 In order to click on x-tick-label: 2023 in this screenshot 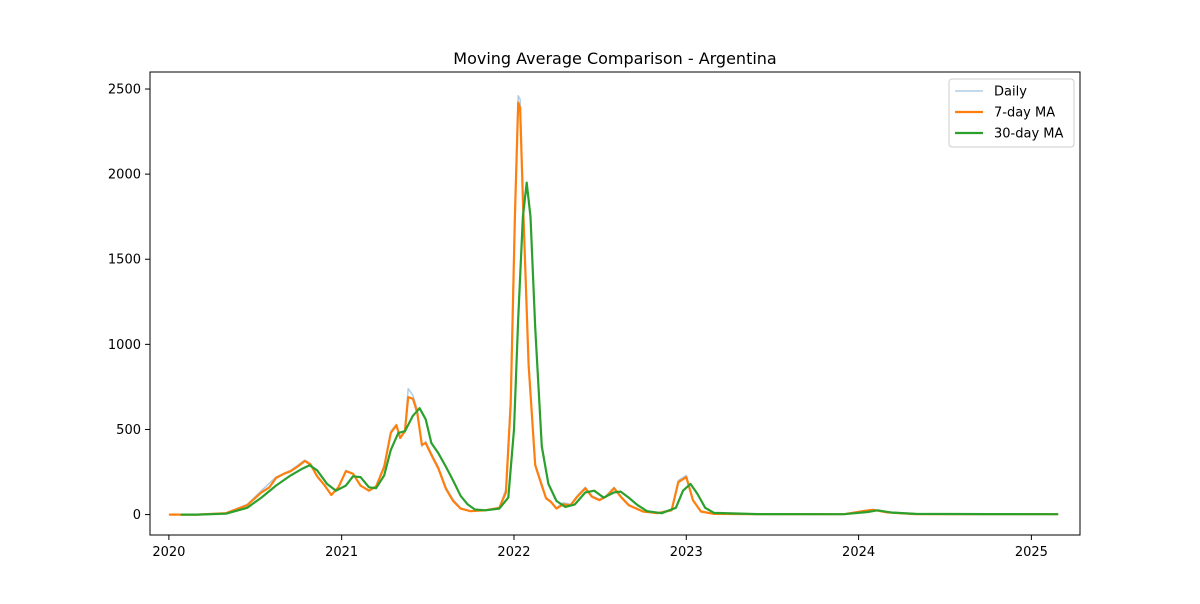, I will do `click(686, 552)`.